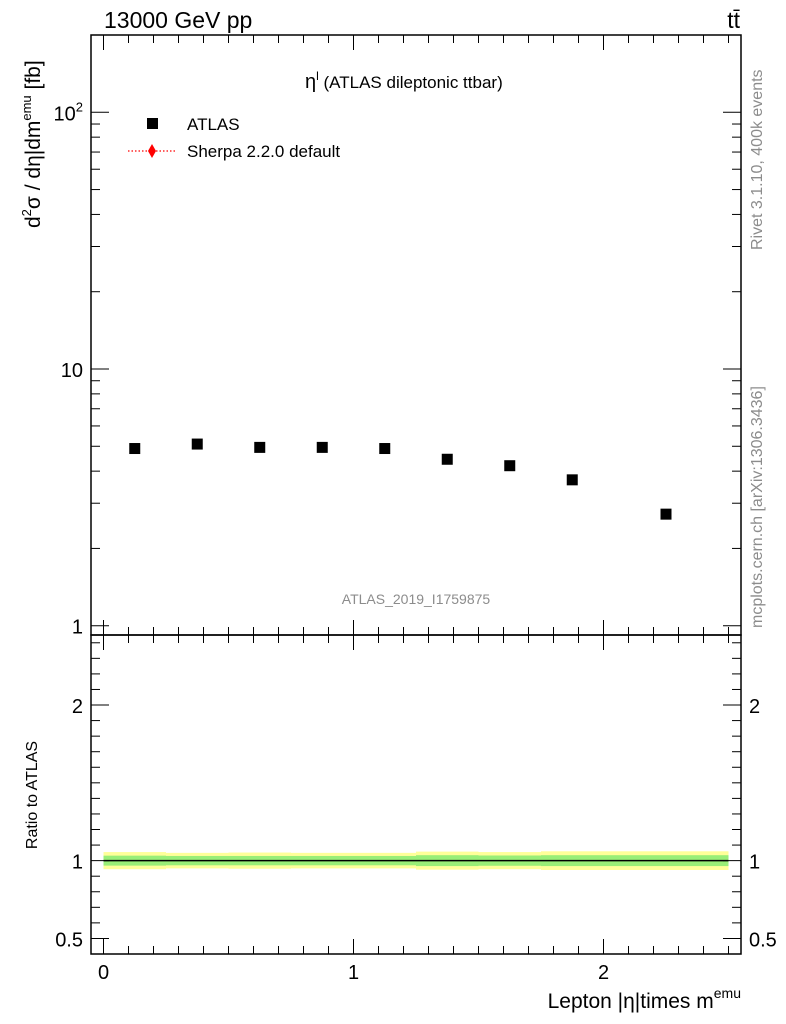  I want to click on main-y-tick-labels: 1 10 102, so click(68, 368).